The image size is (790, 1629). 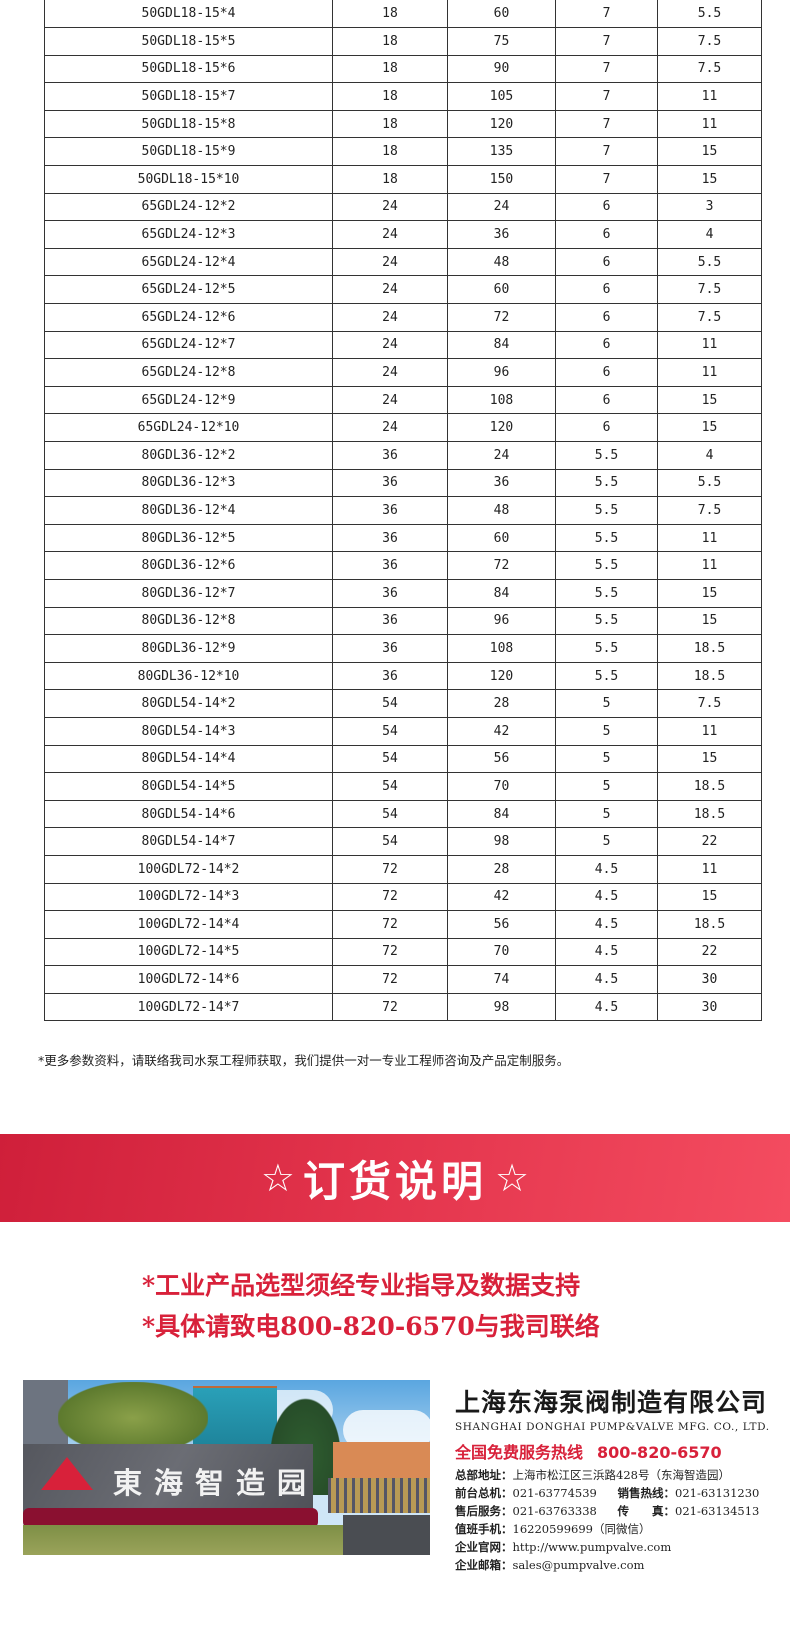 I want to click on table-row: 80GDL54-14*5 54 70 5 18.5, so click(x=403, y=786).